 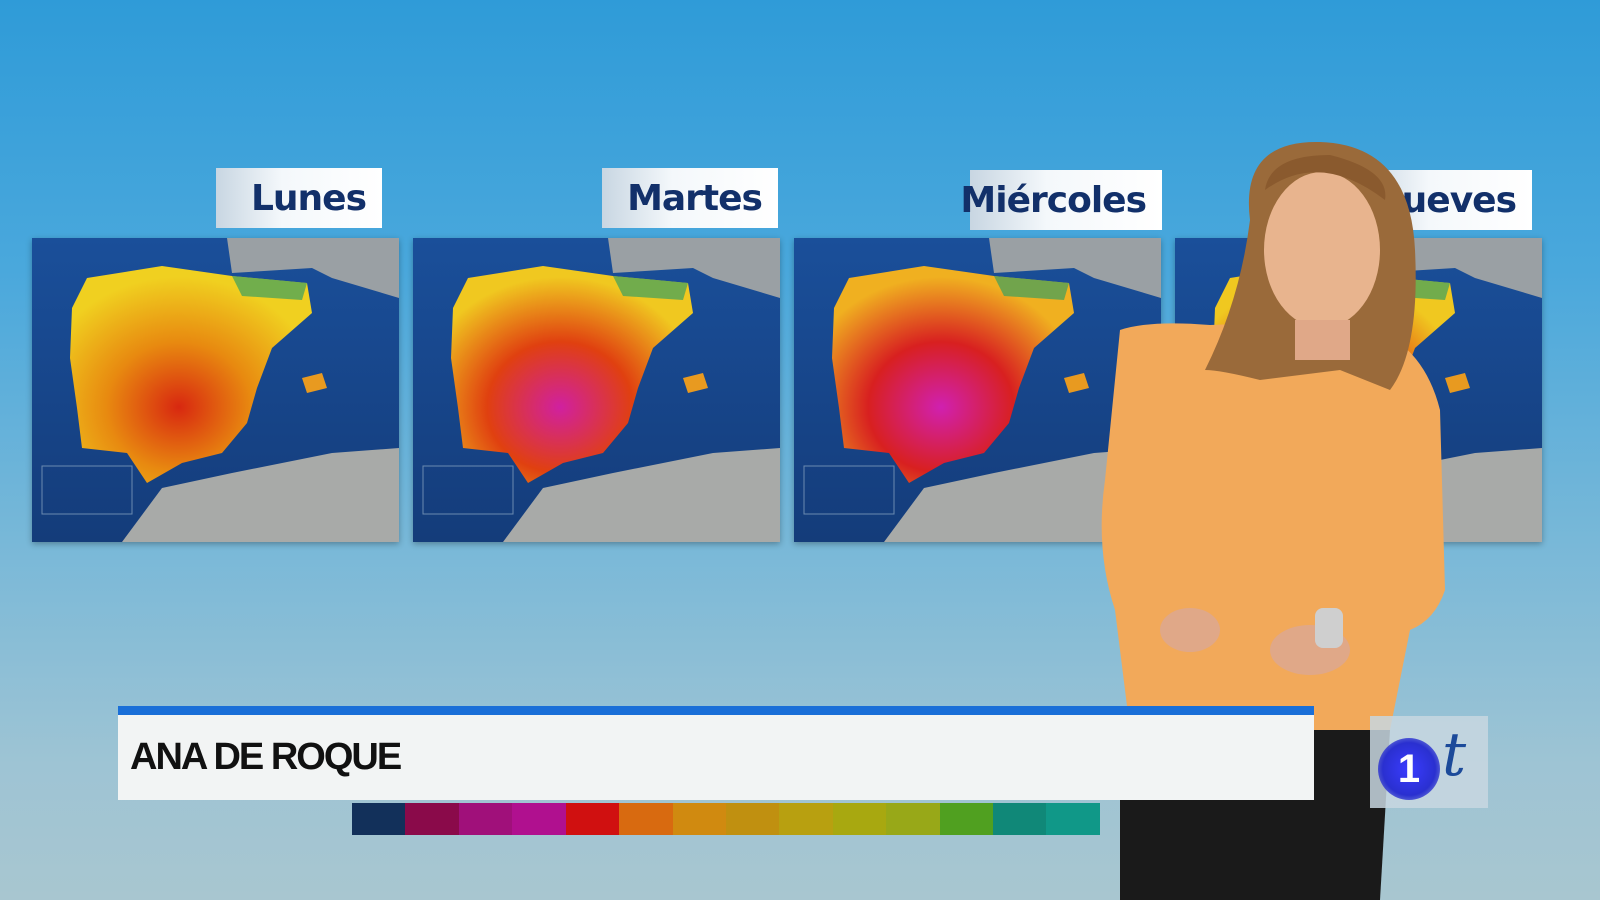 I want to click on lower-third-name-bar: ANA DE ROQUE, so click(x=716, y=753).